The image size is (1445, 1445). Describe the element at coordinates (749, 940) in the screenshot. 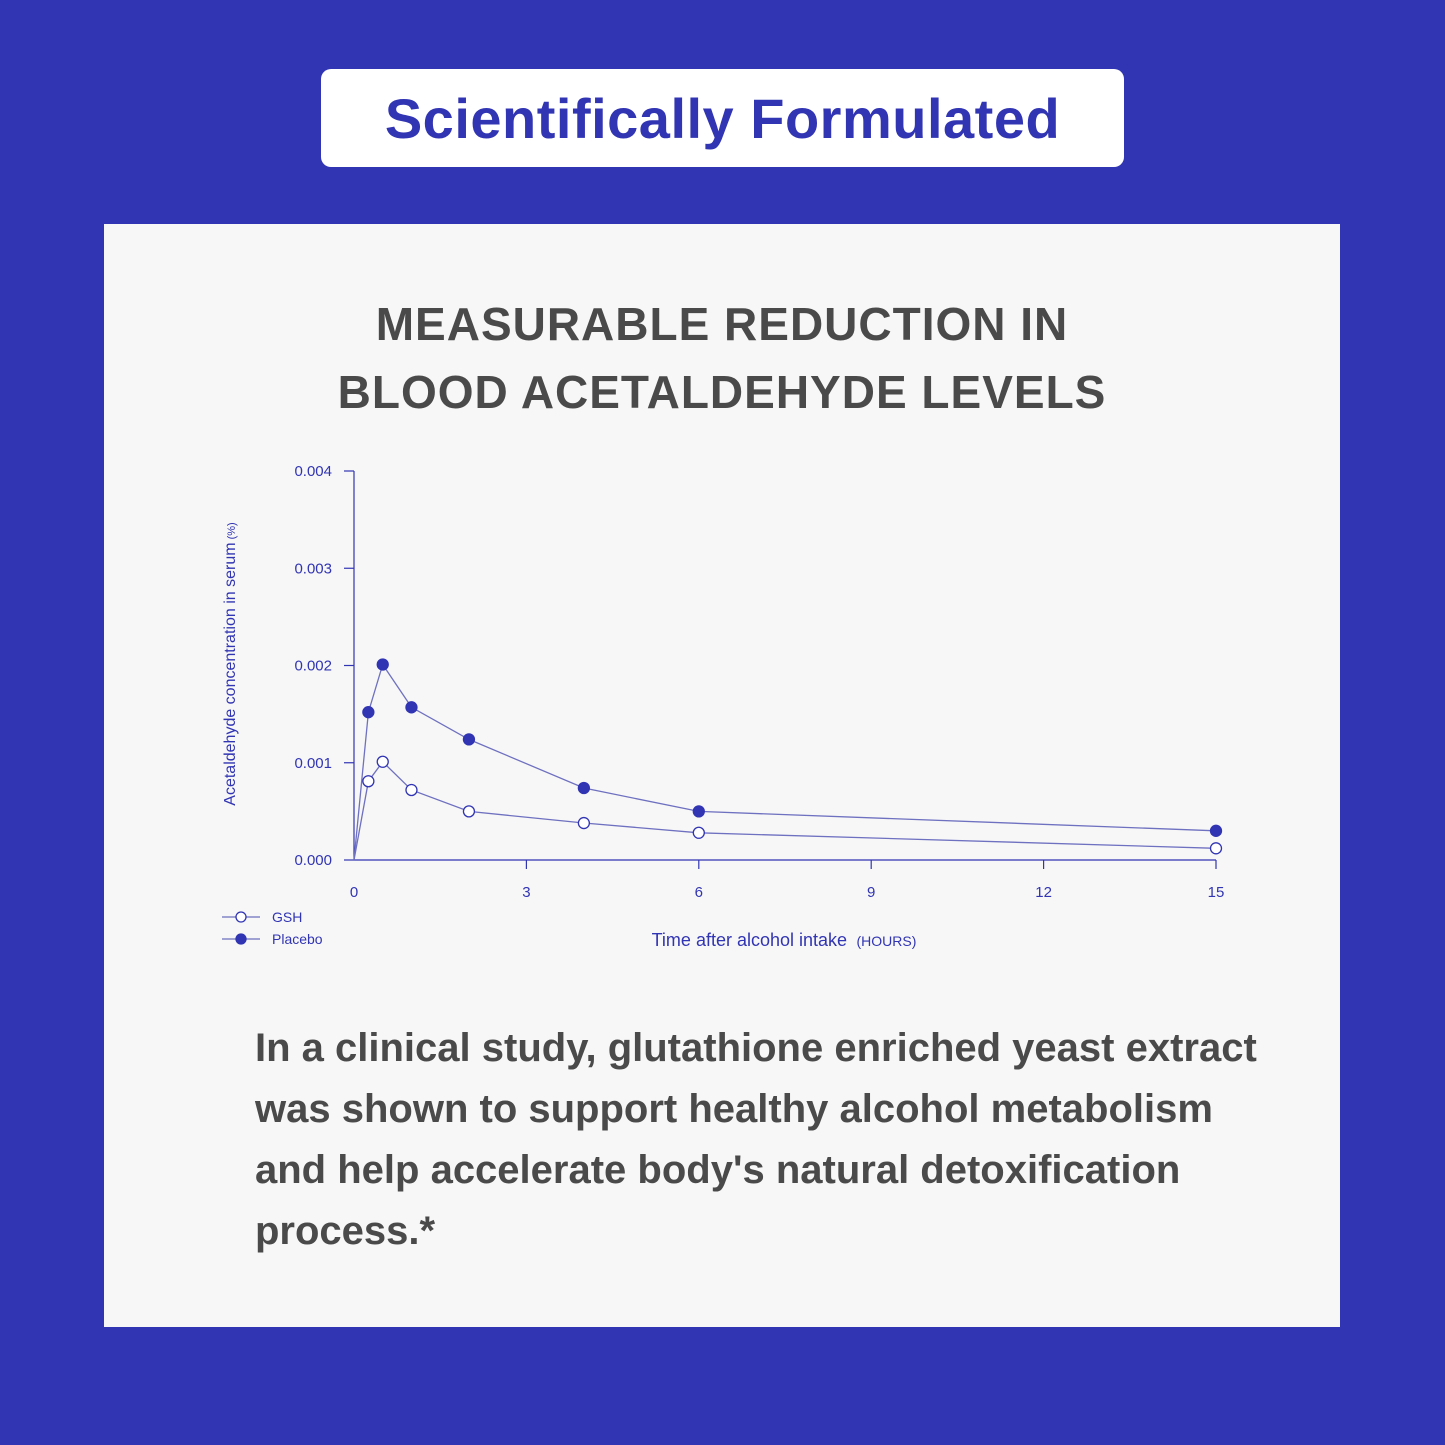

I see `chart-x-axis-label-main: Time after alcohol intake` at that location.